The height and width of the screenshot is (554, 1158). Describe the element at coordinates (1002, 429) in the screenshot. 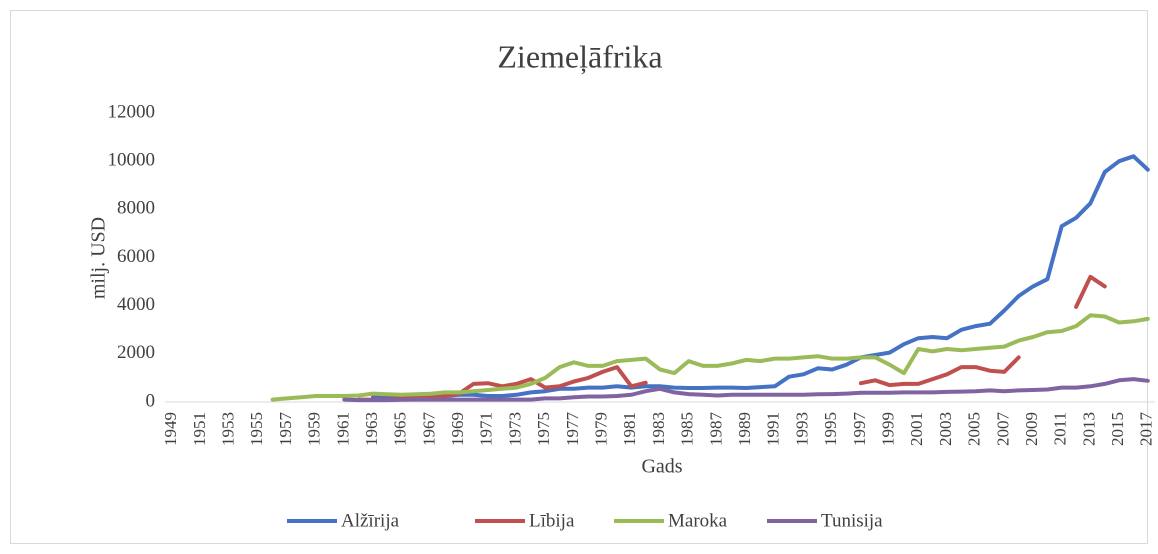

I see `x-tick-label: 2007` at that location.